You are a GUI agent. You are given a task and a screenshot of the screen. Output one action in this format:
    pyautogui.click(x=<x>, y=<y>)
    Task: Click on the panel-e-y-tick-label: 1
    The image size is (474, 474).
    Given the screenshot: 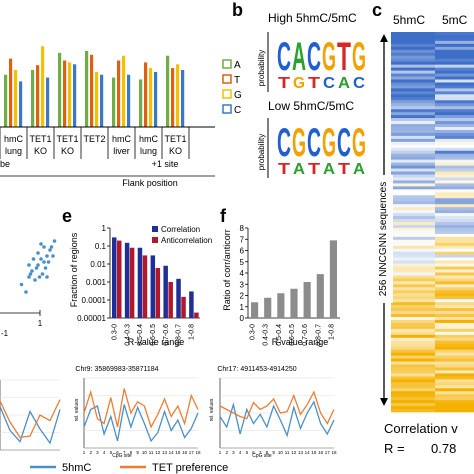 What is the action you would take?
    pyautogui.click(x=104, y=228)
    